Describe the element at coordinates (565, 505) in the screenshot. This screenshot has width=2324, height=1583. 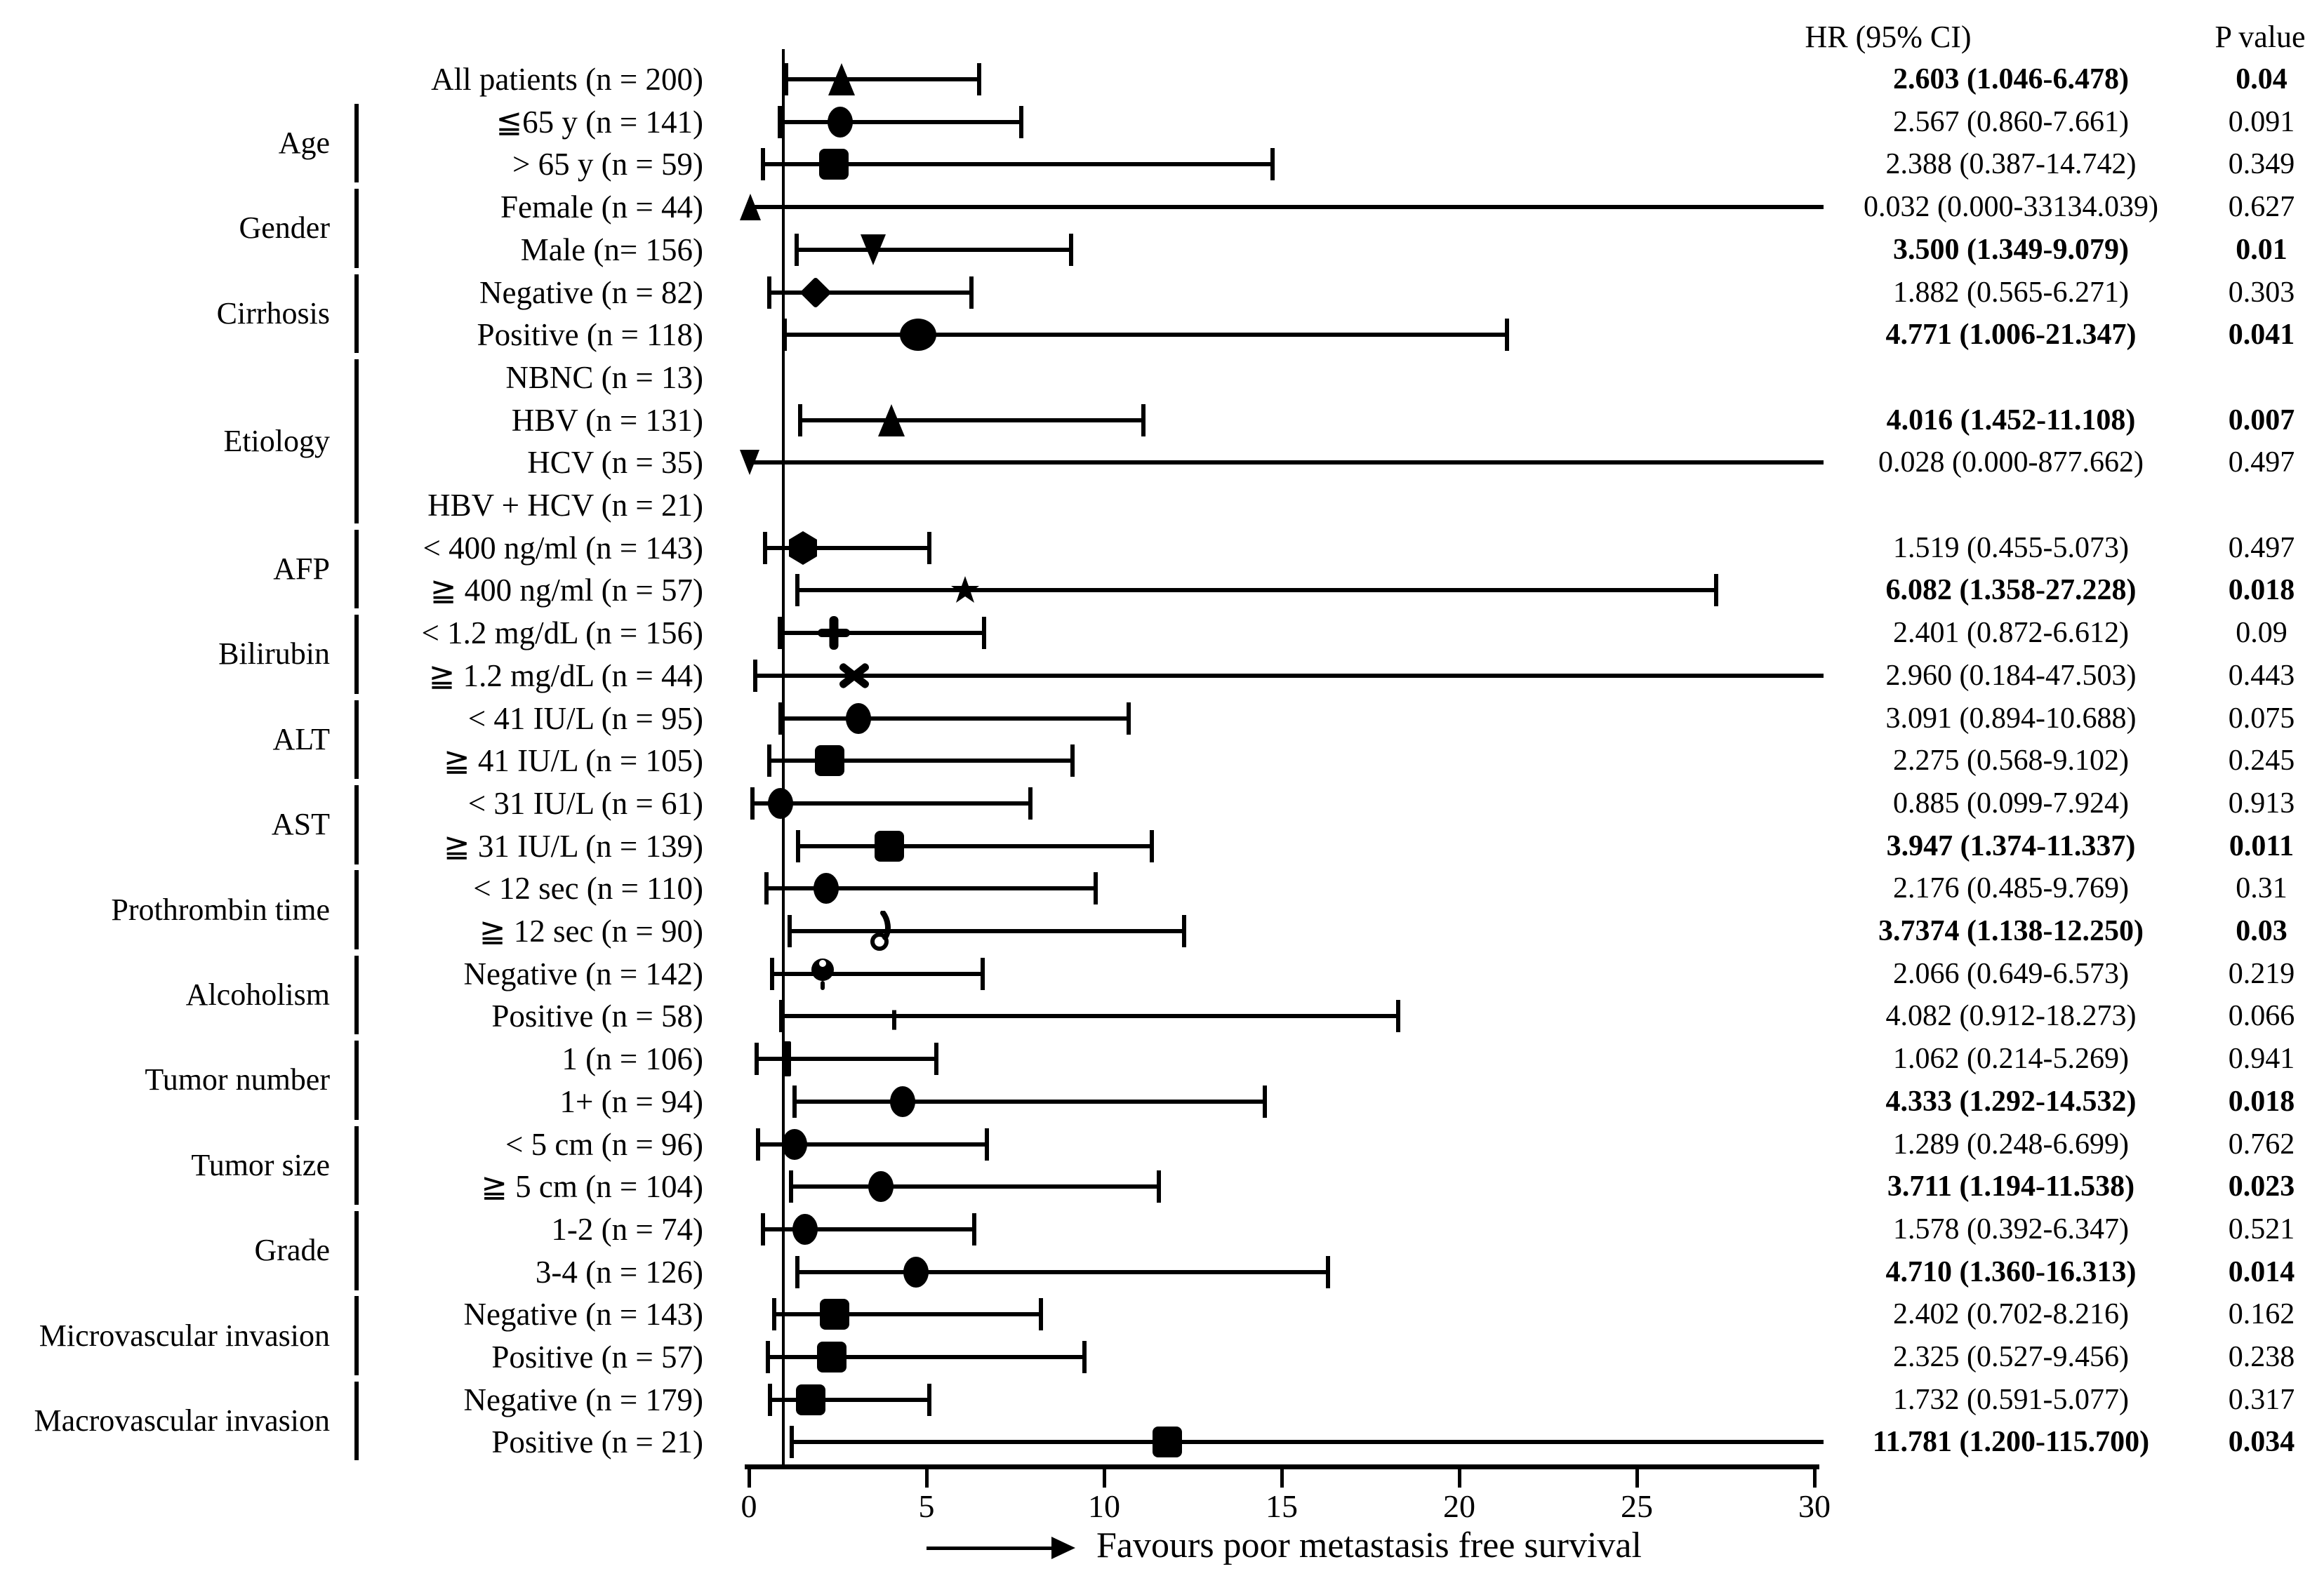
I see `row-label: HBV + HCV (n = 21)` at that location.